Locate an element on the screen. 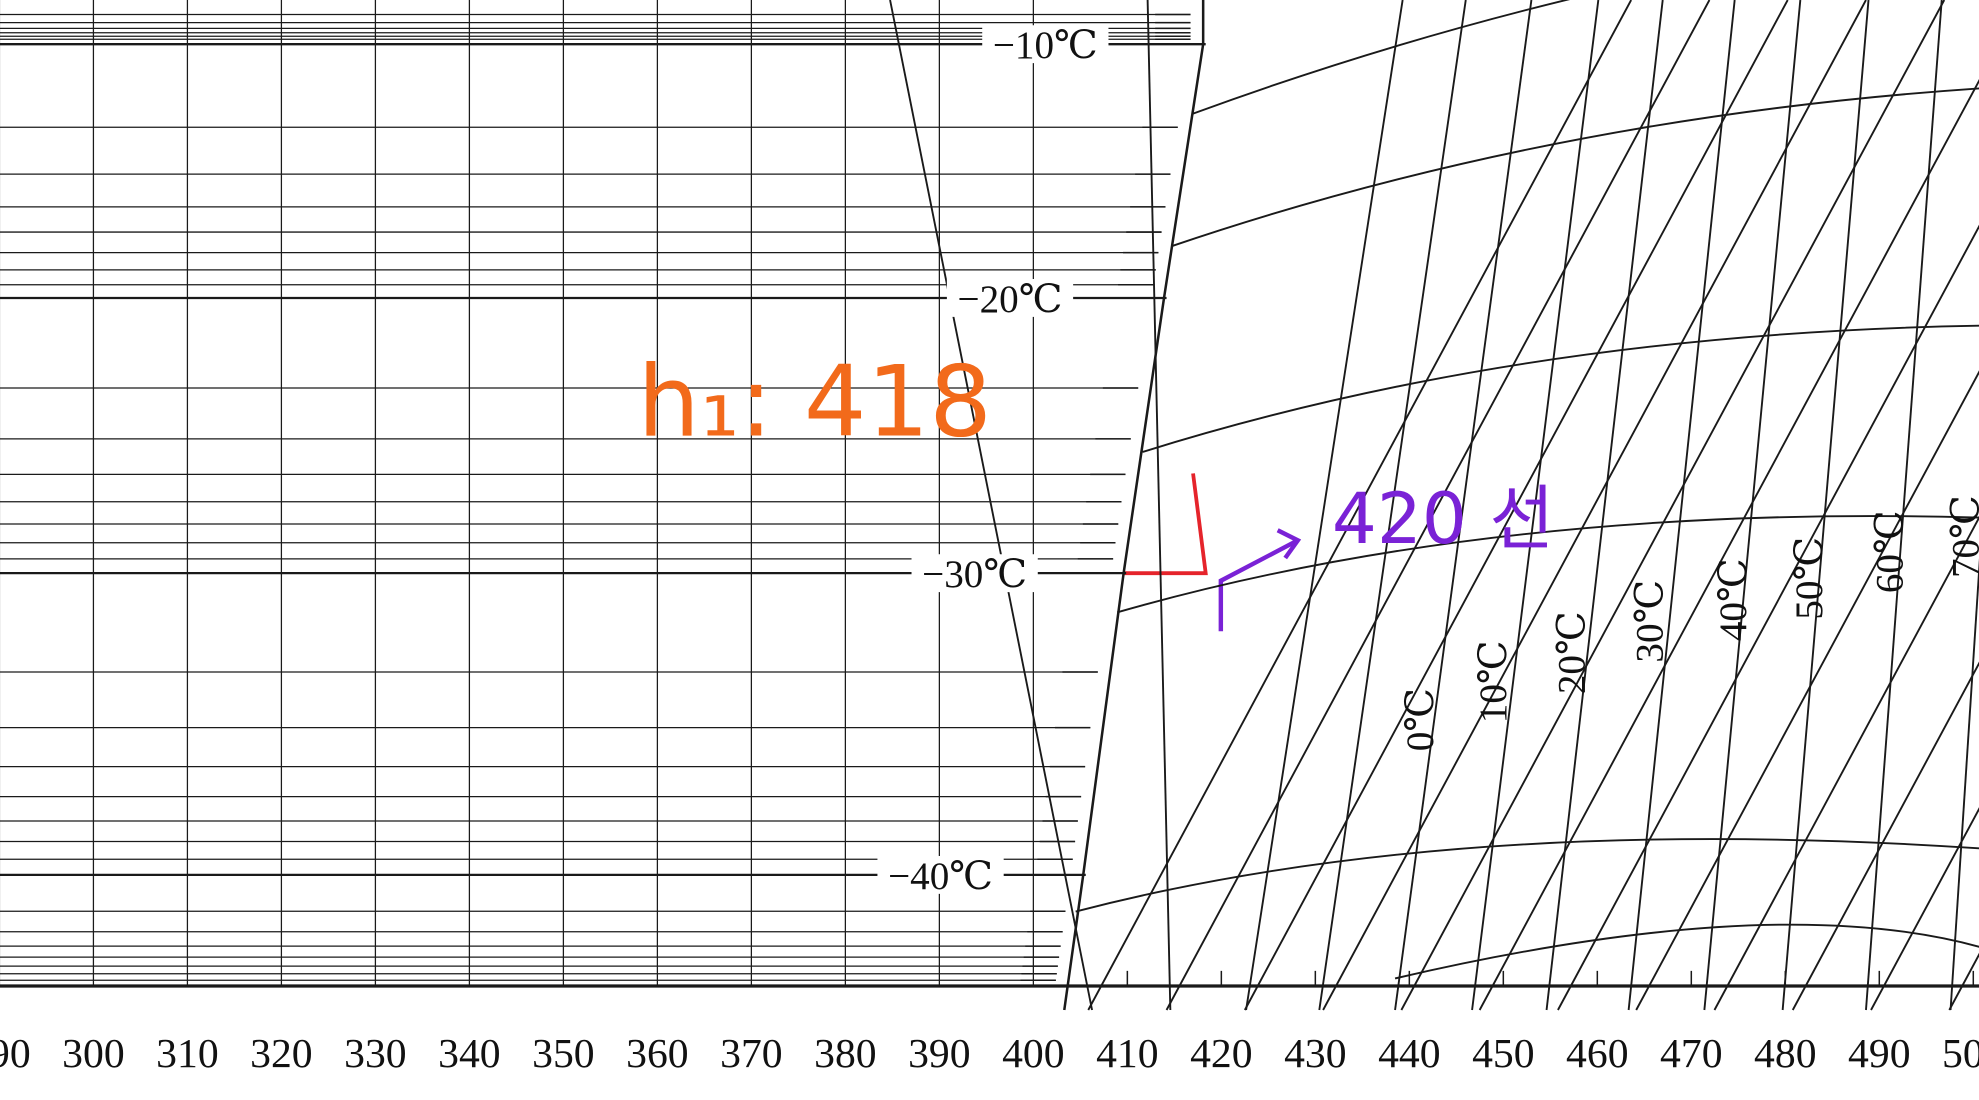 This screenshot has width=1979, height=1100. x-tick-label: 440 is located at coordinates (1409, 1054).